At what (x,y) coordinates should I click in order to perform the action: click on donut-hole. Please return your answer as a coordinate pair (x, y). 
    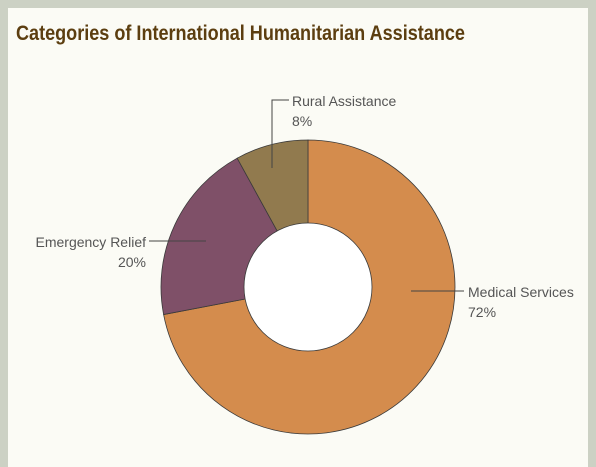
    Looking at the image, I should click on (308, 287).